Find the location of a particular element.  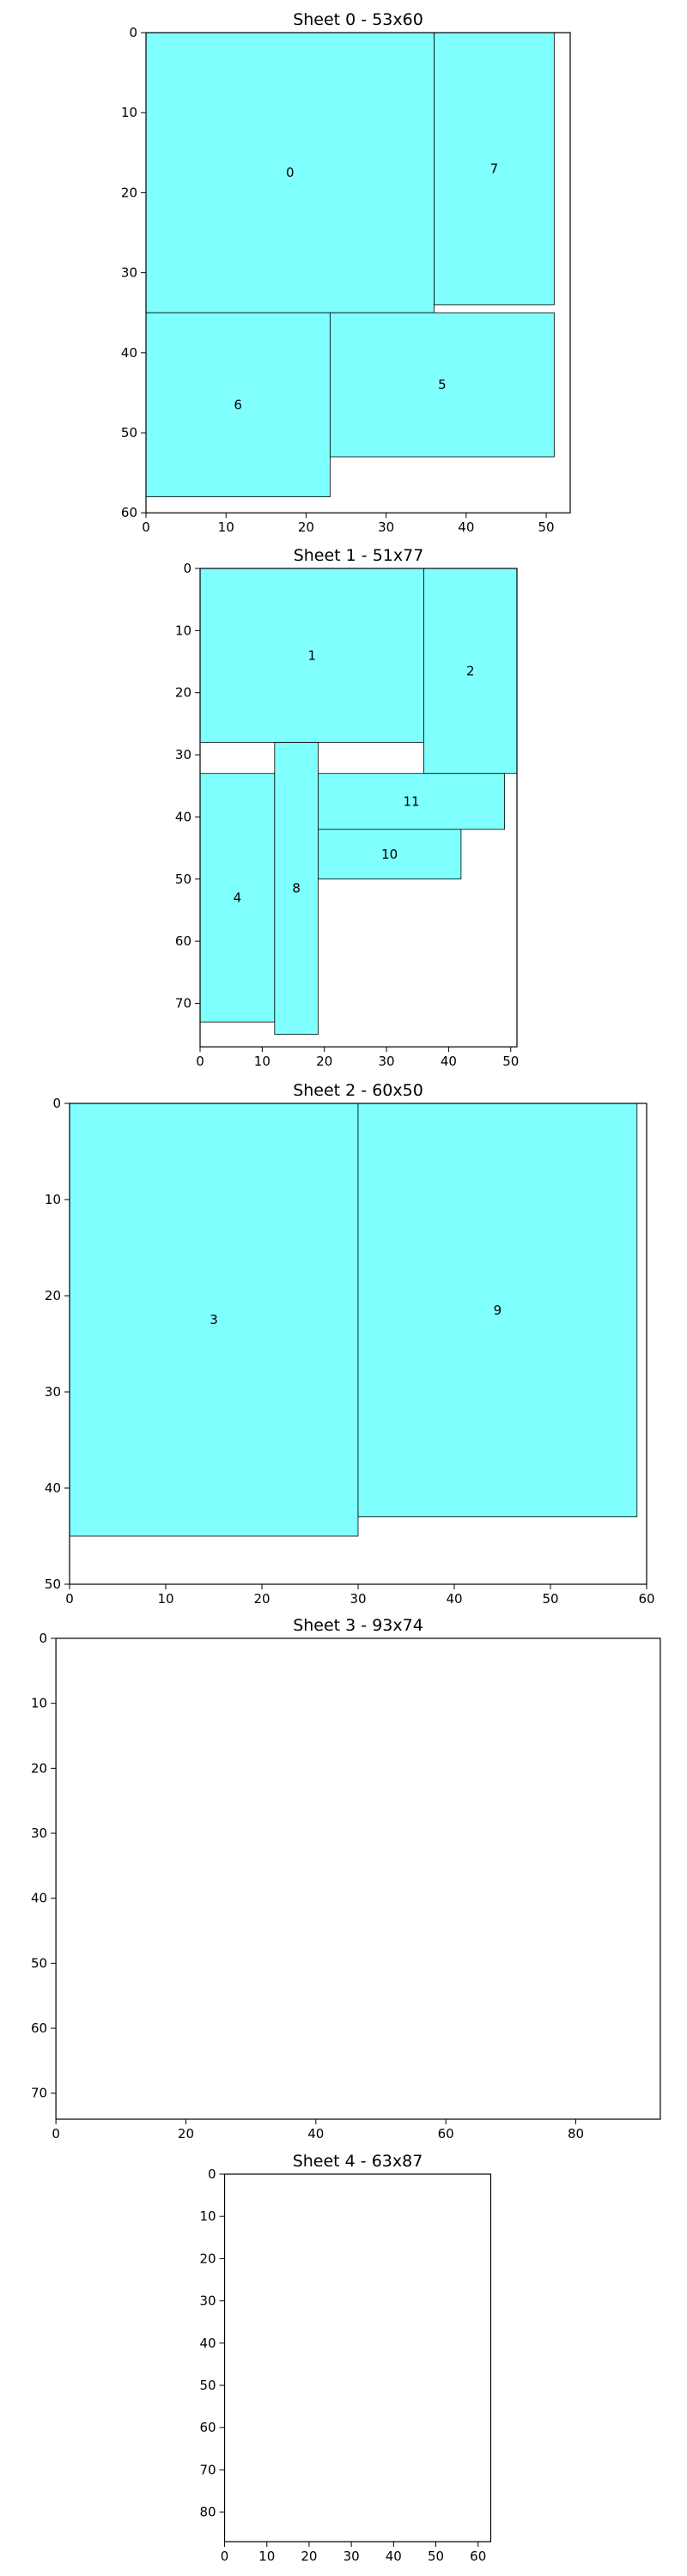

sheet-title: Sheet 0 - 53x60 is located at coordinates (358, 19).